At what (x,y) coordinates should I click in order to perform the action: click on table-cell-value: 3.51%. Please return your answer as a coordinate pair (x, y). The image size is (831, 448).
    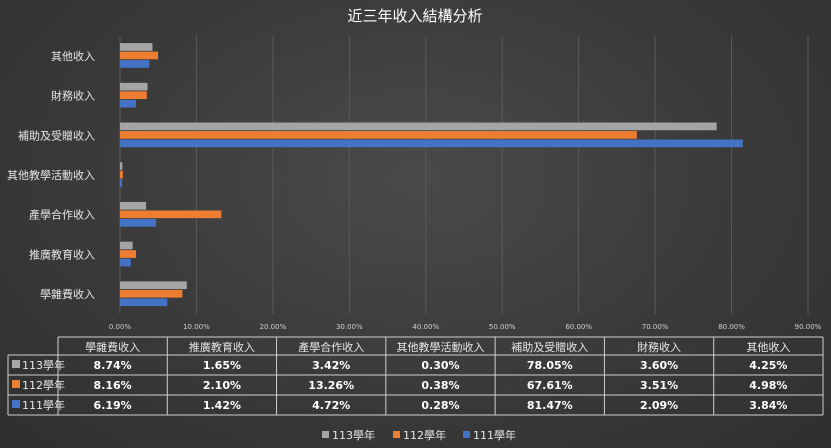
    Looking at the image, I should click on (659, 385).